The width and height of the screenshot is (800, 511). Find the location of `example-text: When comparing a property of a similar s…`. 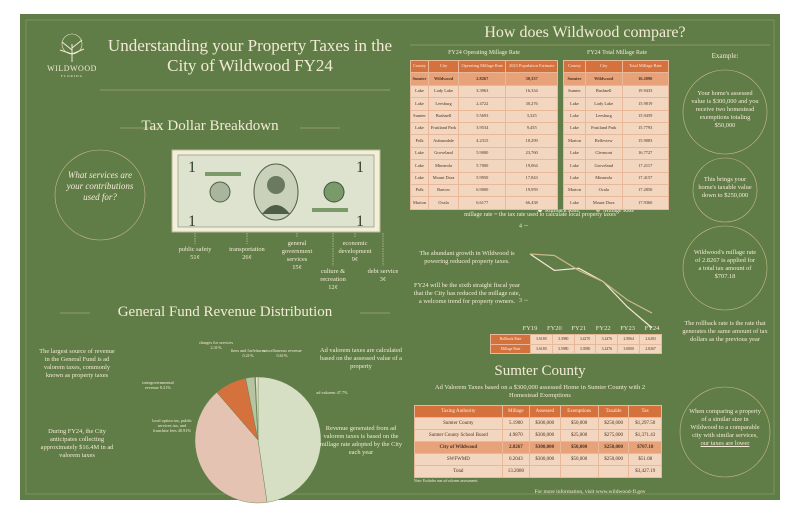

example-text: When comparing a property of a similar s… is located at coordinates (725, 423).